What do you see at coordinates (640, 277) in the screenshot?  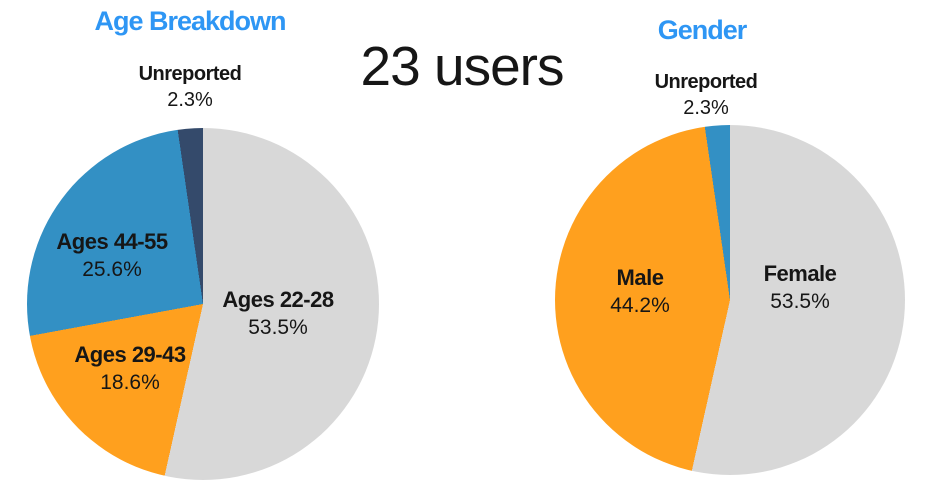 I see `slice-name: Male` at bounding box center [640, 277].